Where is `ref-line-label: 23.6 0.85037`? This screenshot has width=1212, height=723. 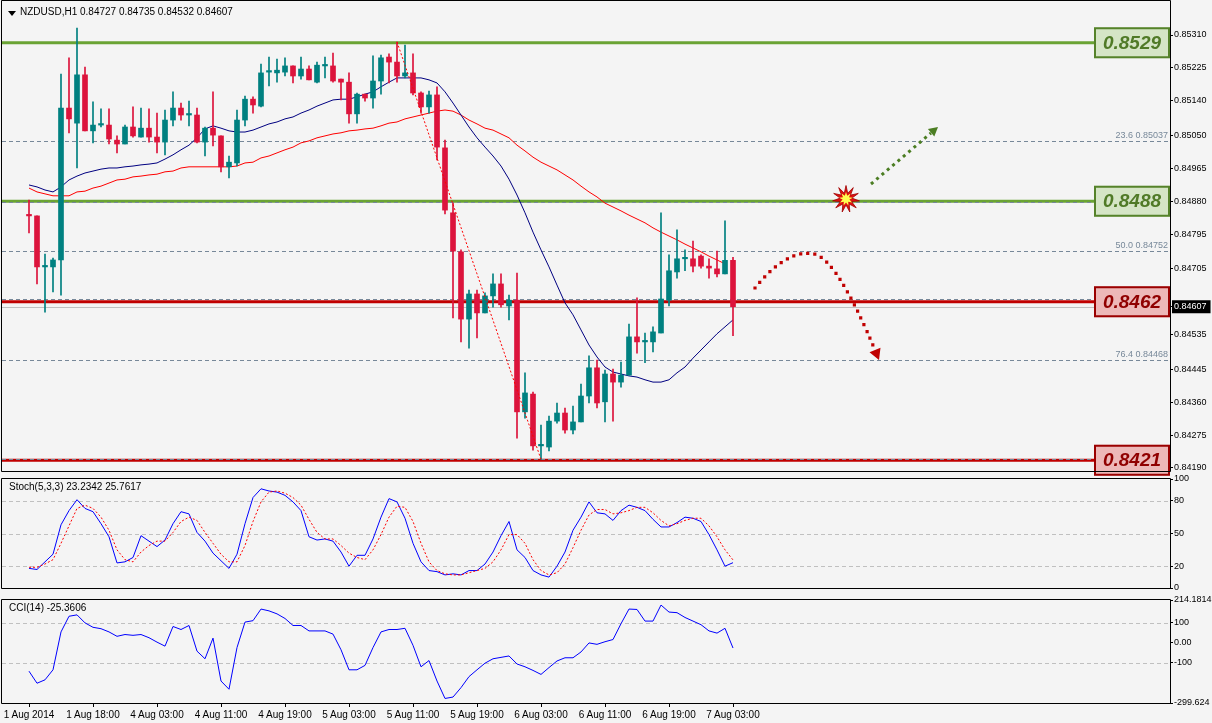 ref-line-label: 23.6 0.85037 is located at coordinates (1141, 134).